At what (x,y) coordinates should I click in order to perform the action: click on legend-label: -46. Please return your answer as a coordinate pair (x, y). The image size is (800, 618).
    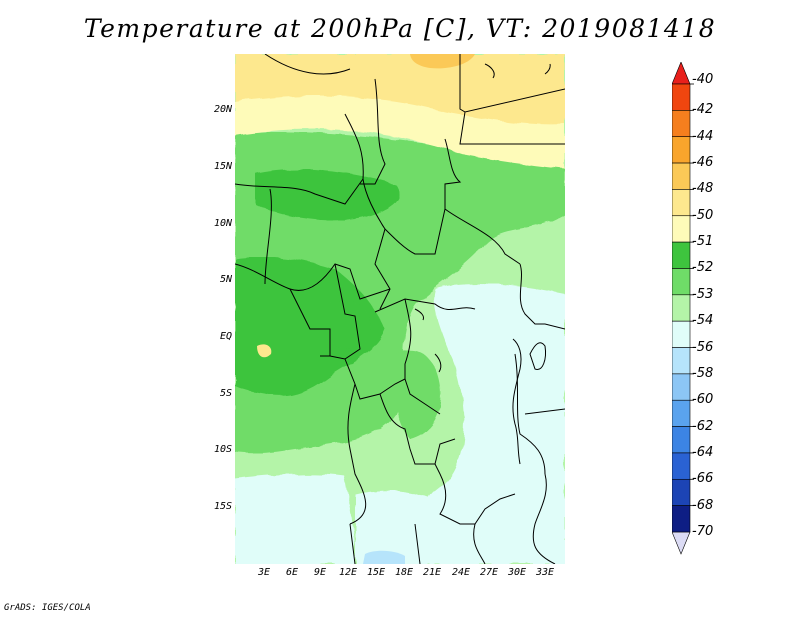
    Looking at the image, I should click on (703, 163).